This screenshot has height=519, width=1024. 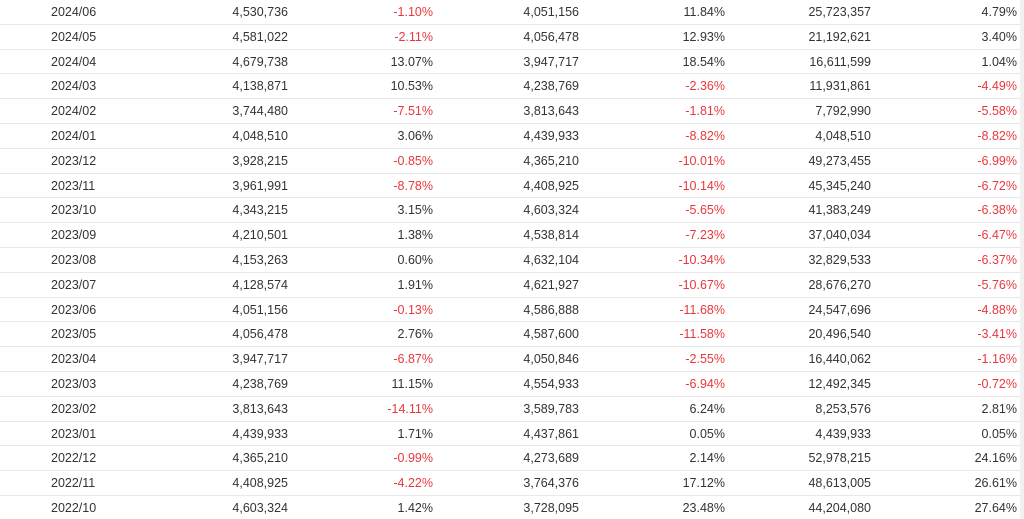 I want to click on prior-value-cell: 4,365,210, so click(x=551, y=160).